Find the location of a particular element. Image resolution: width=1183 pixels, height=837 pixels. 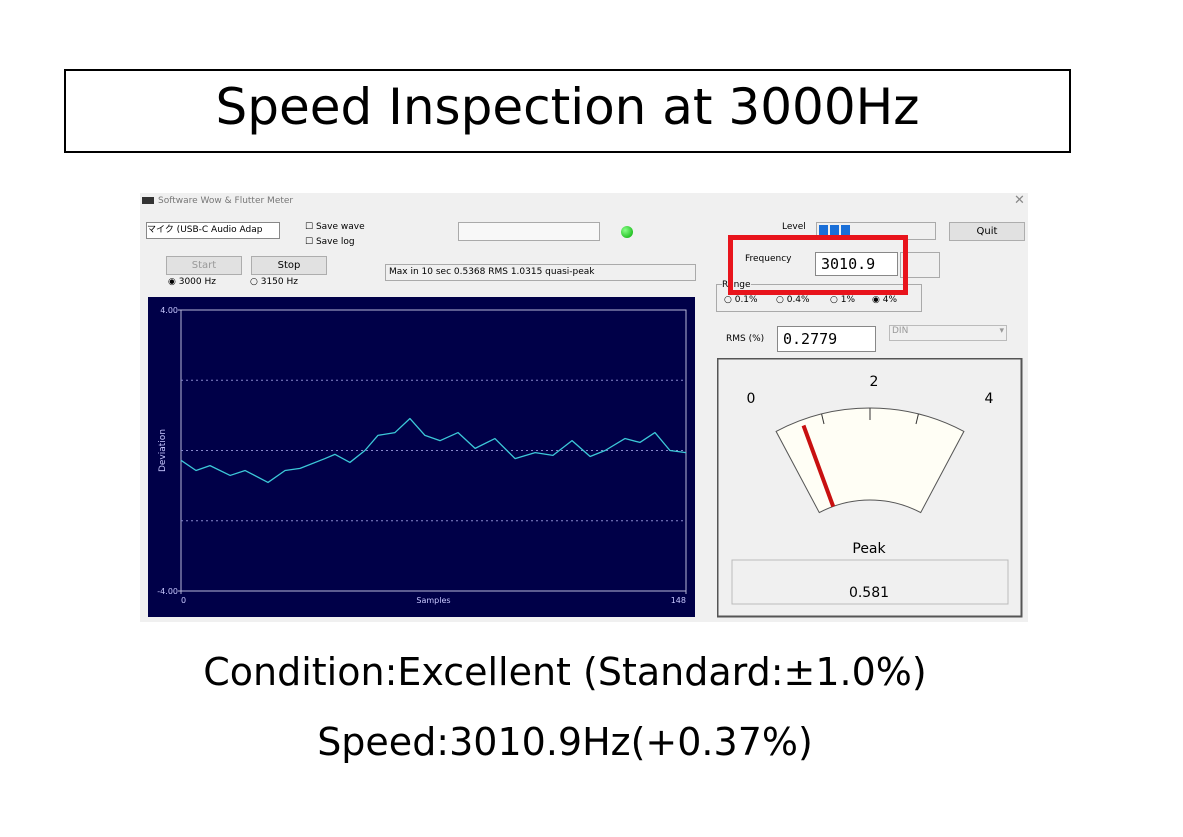

radio: ○ 3150 Hz is located at coordinates (274, 282).